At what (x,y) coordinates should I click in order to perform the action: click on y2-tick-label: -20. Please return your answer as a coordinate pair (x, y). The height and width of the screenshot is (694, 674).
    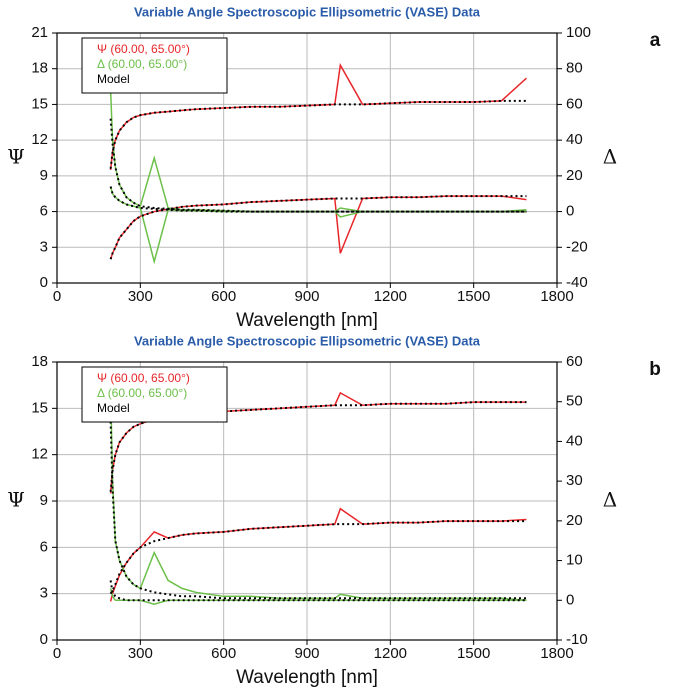
    Looking at the image, I should click on (577, 246).